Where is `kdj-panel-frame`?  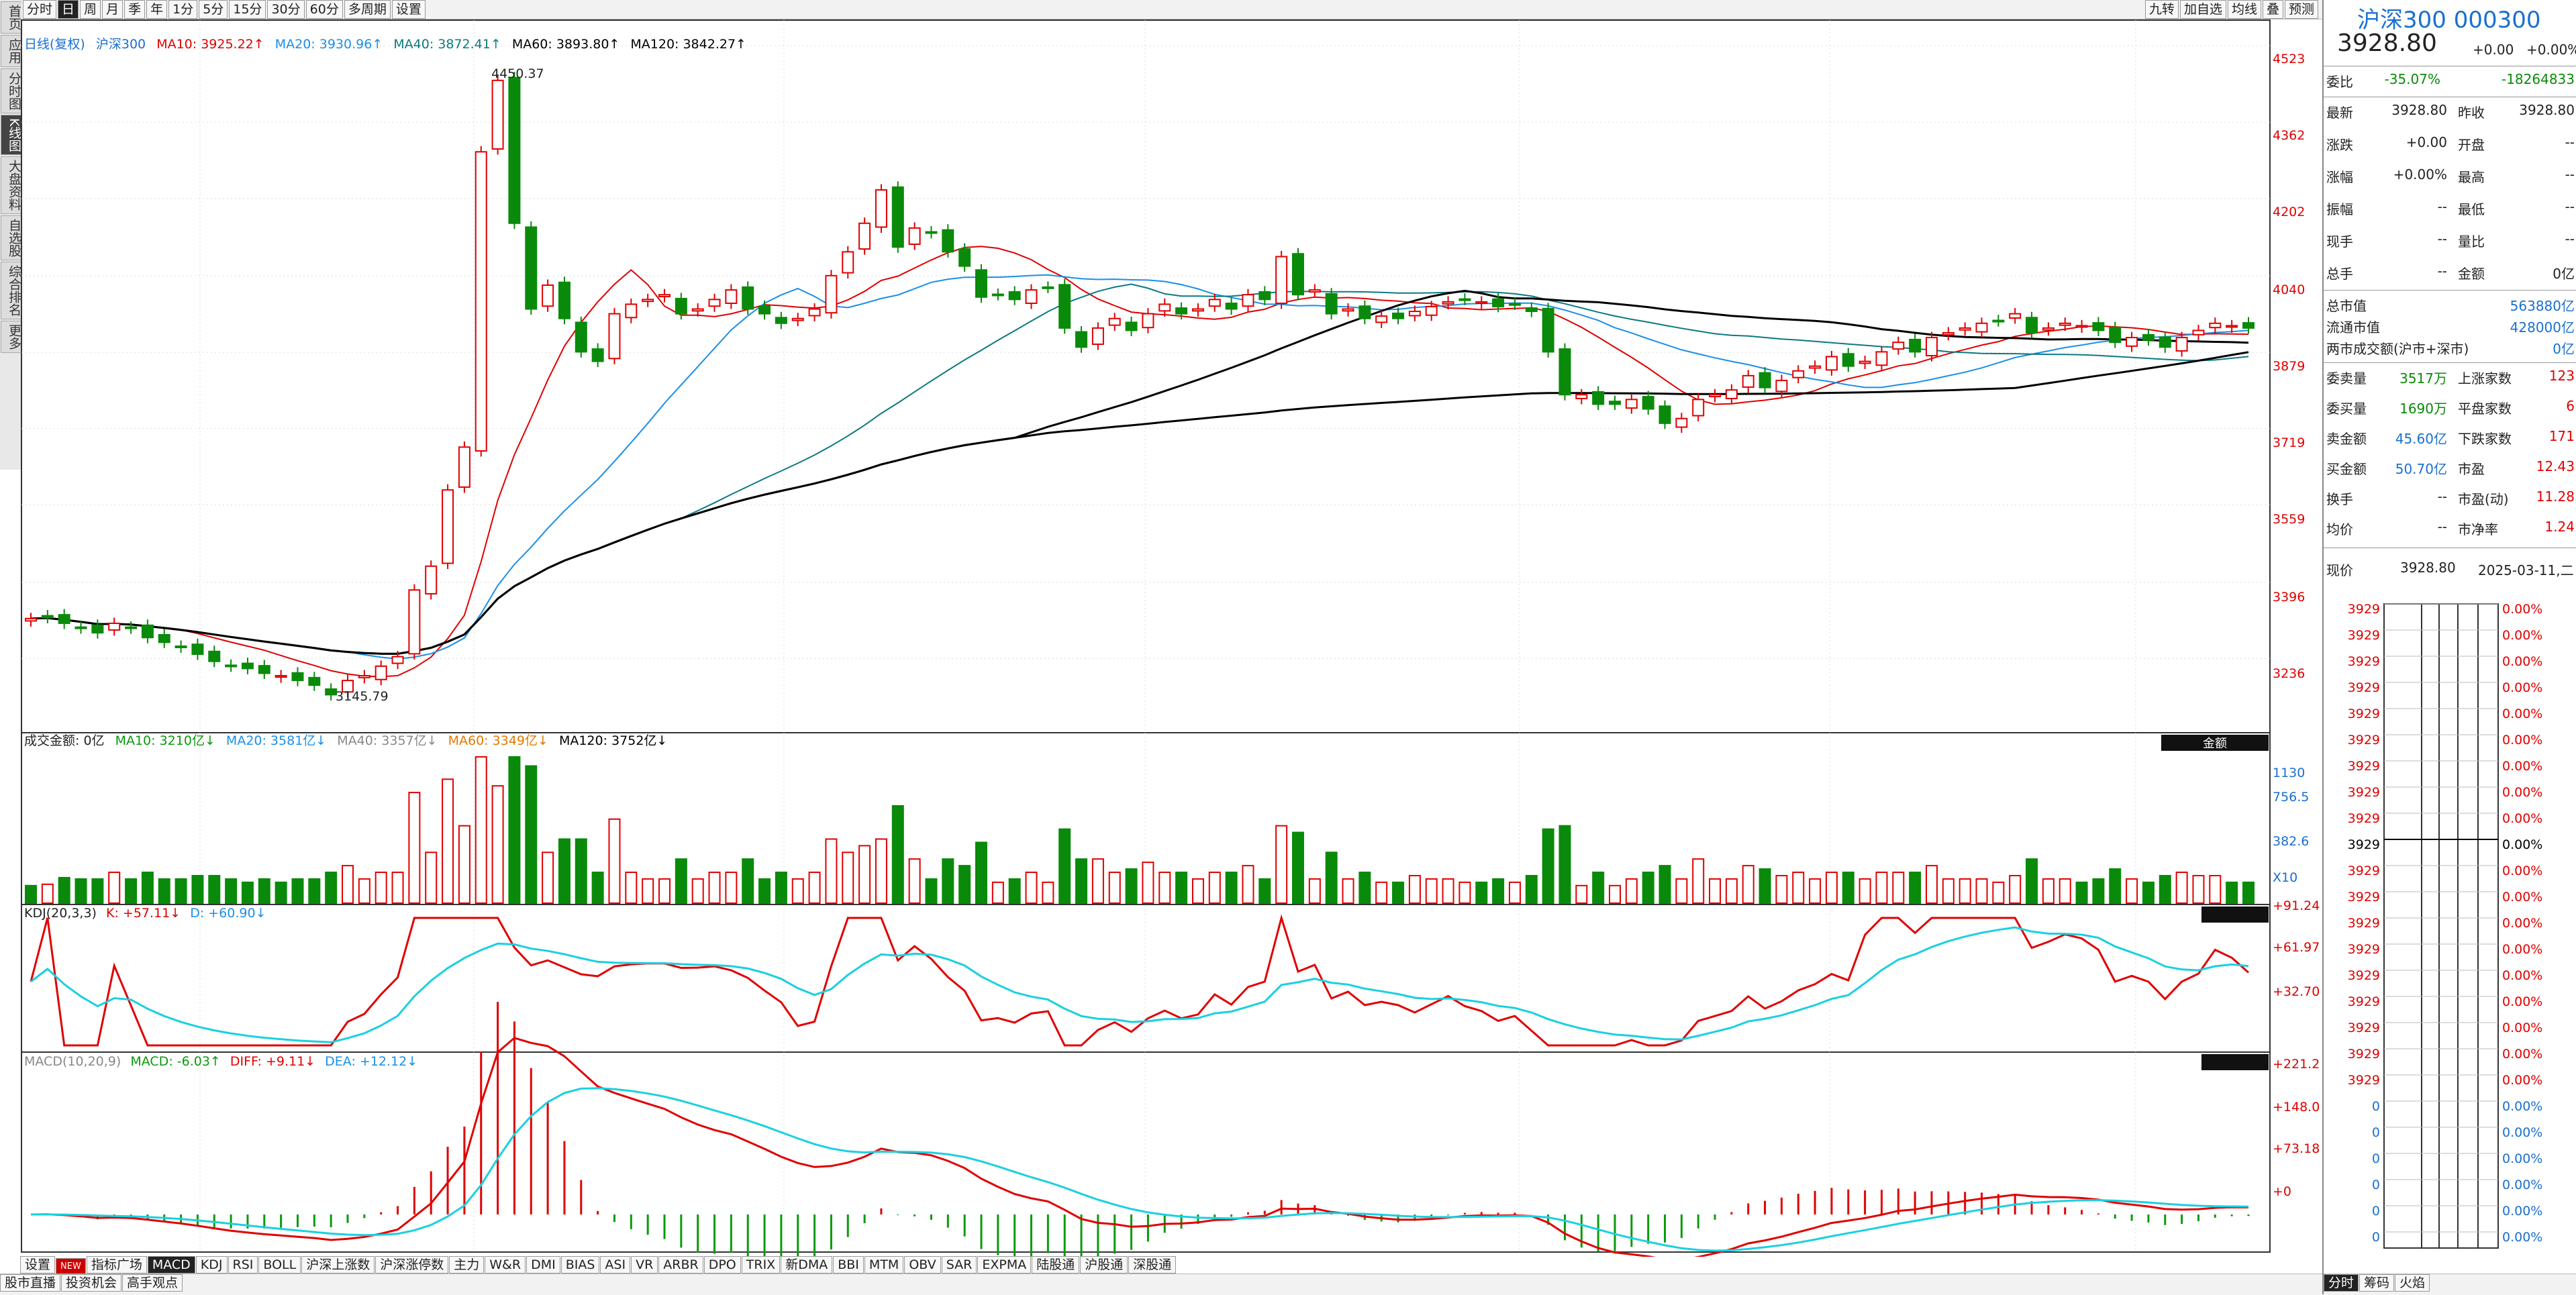 kdj-panel-frame is located at coordinates (1146, 978).